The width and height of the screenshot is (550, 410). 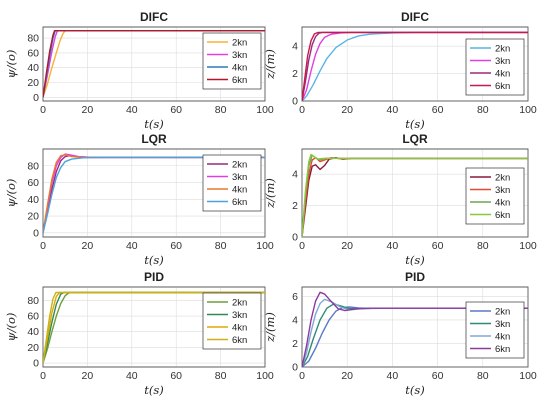 I want to click on chart-title: DIFC, so click(x=154, y=17).